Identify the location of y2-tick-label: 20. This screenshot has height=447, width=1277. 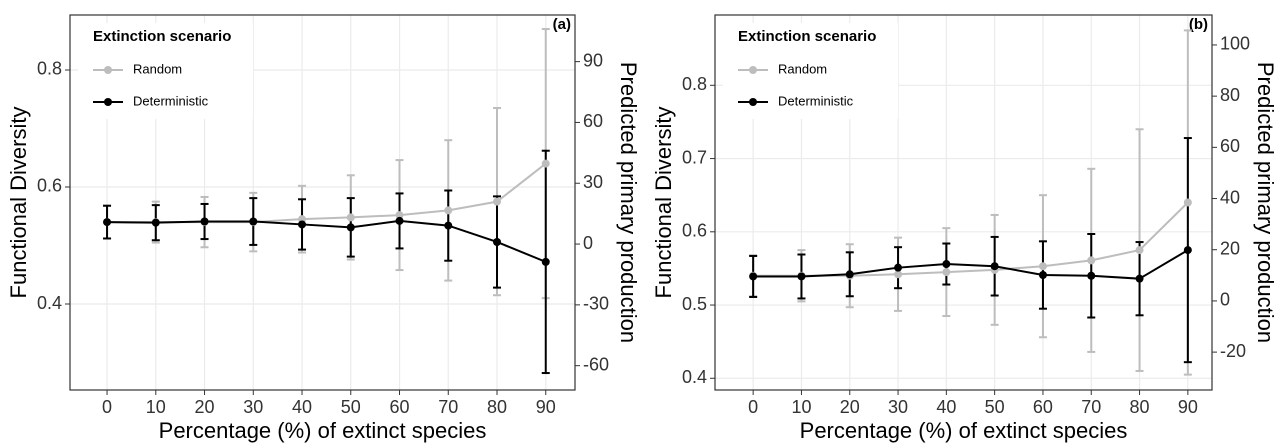
(1230, 248).